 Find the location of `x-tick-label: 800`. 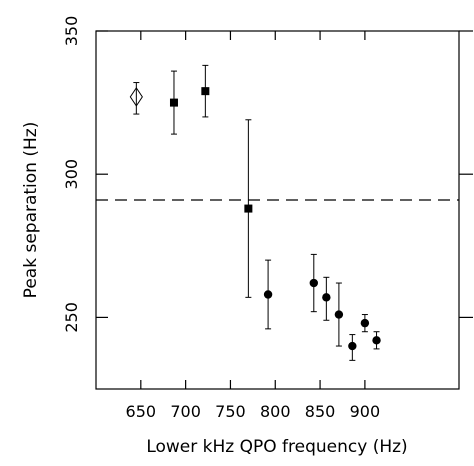

x-tick-label: 800 is located at coordinates (275, 411).